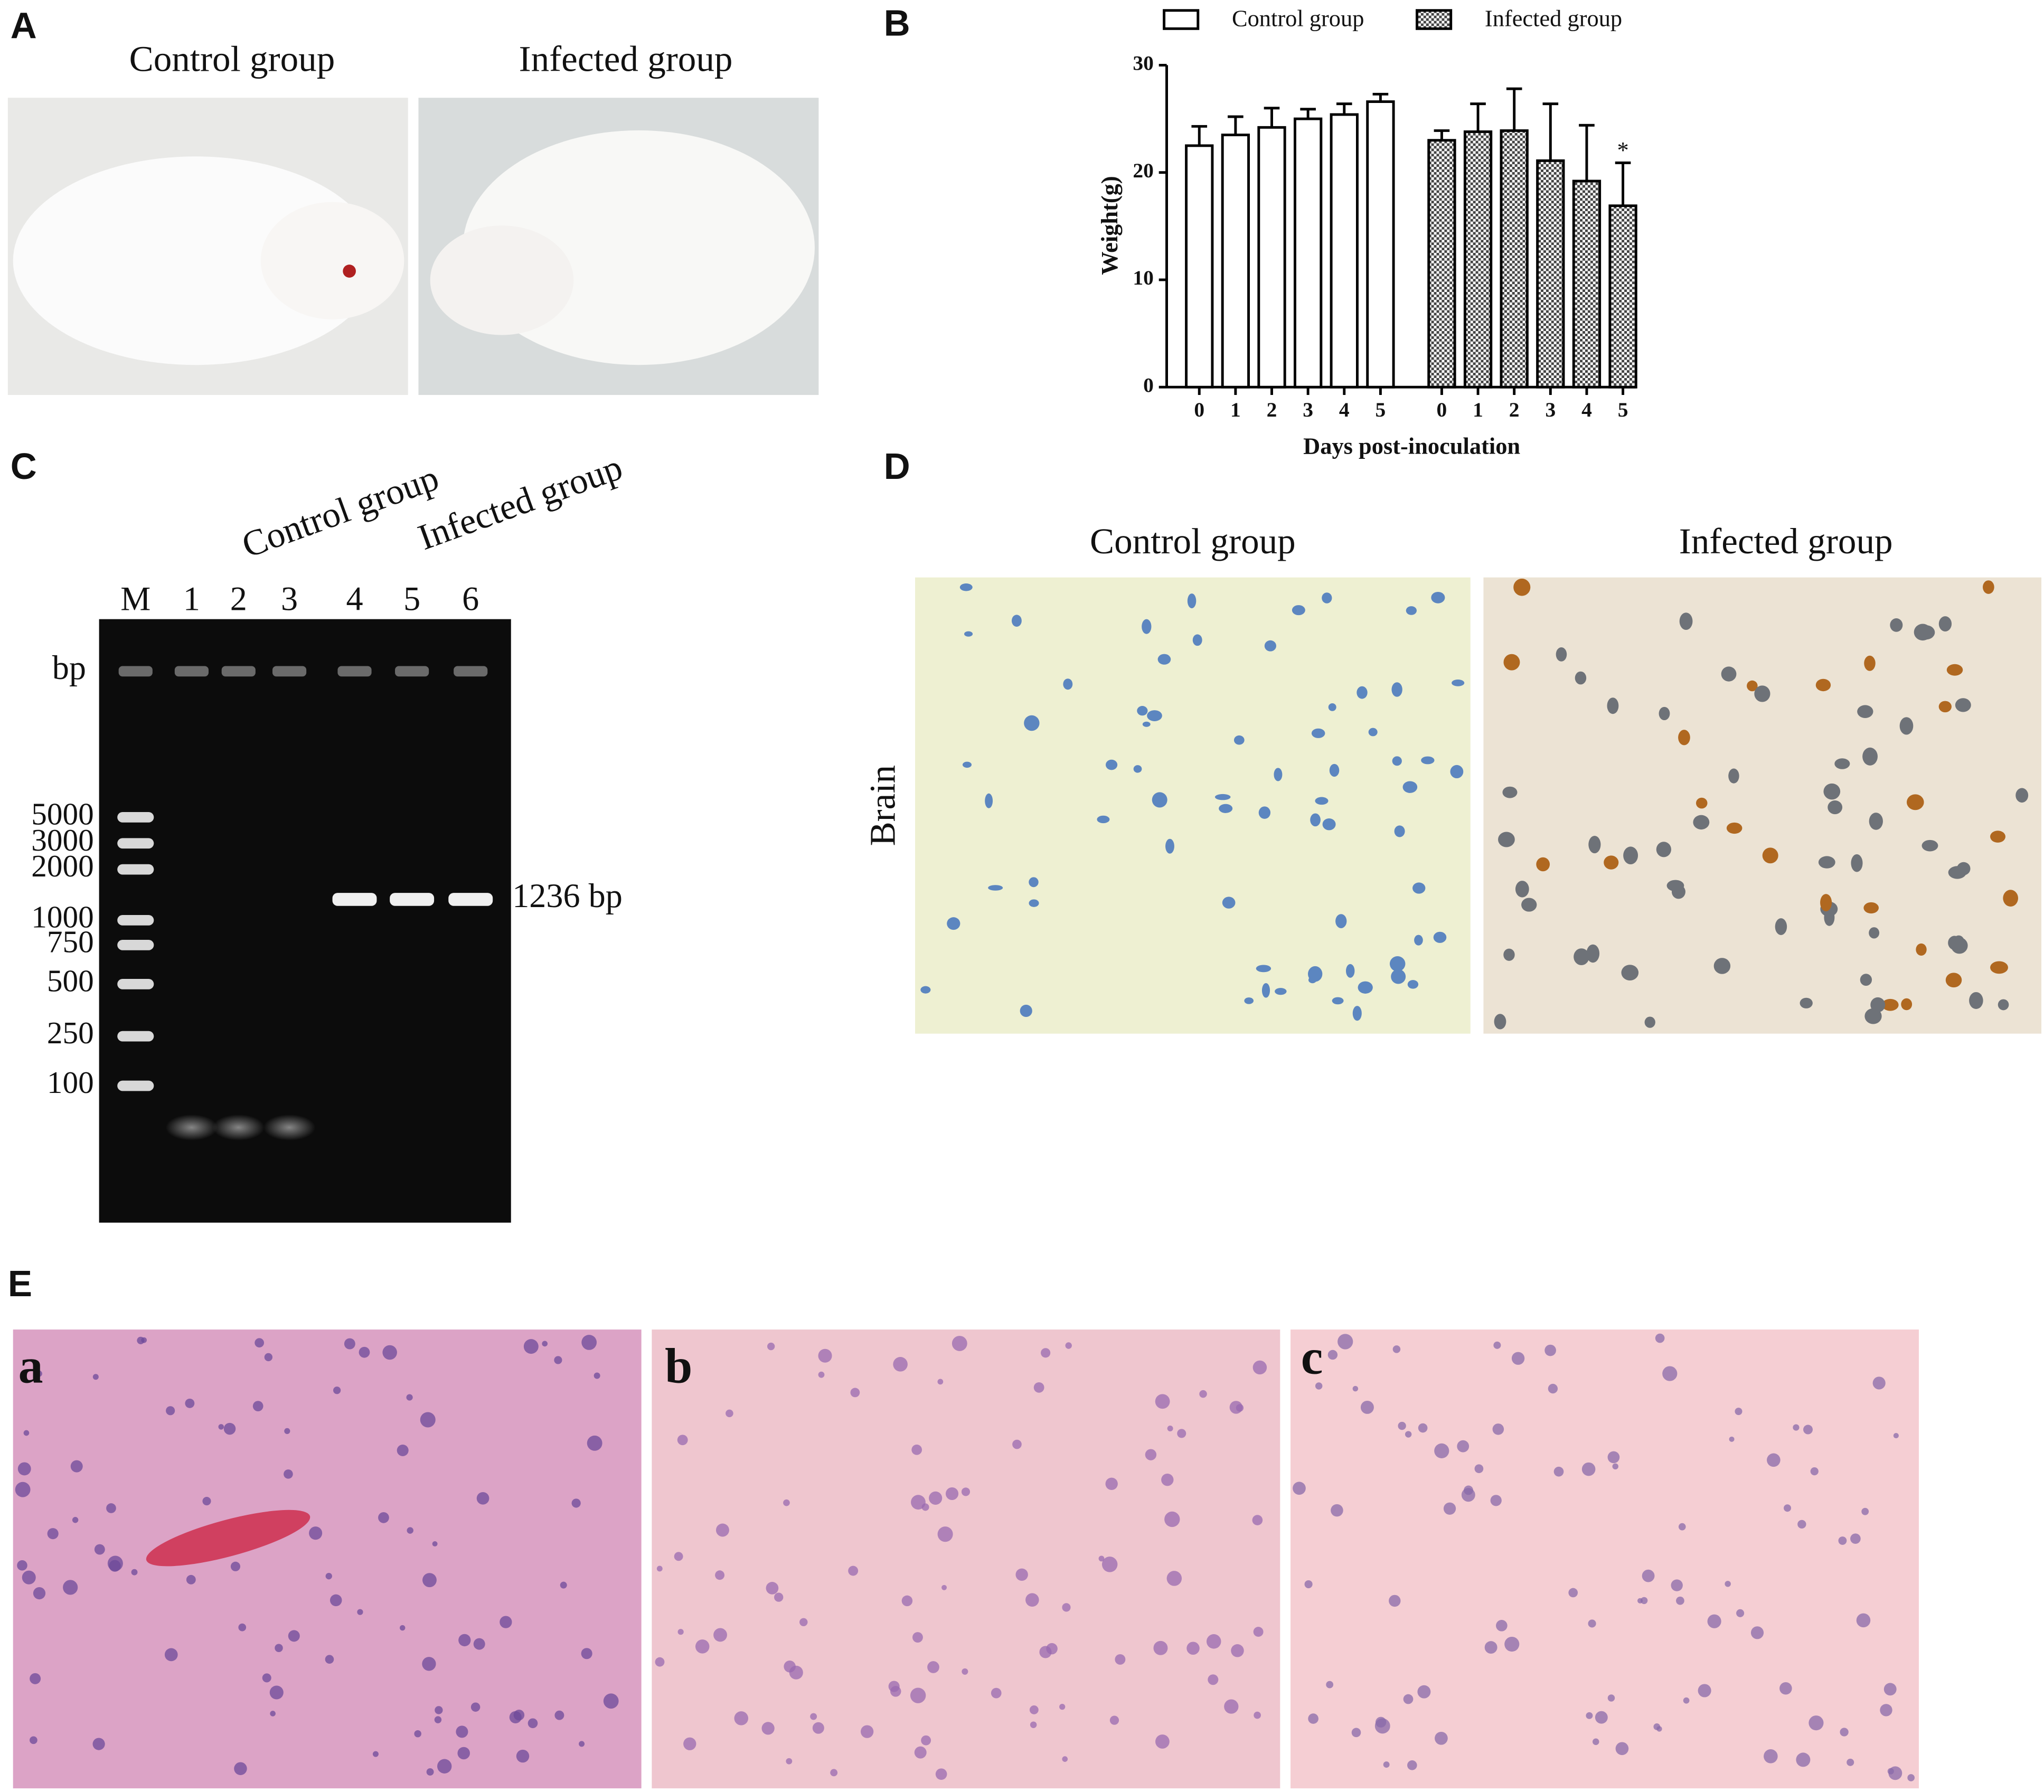 The height and width of the screenshot is (1792, 2044). What do you see at coordinates (1762, 805) in the screenshot?
I see `ihc-infected-image` at bounding box center [1762, 805].